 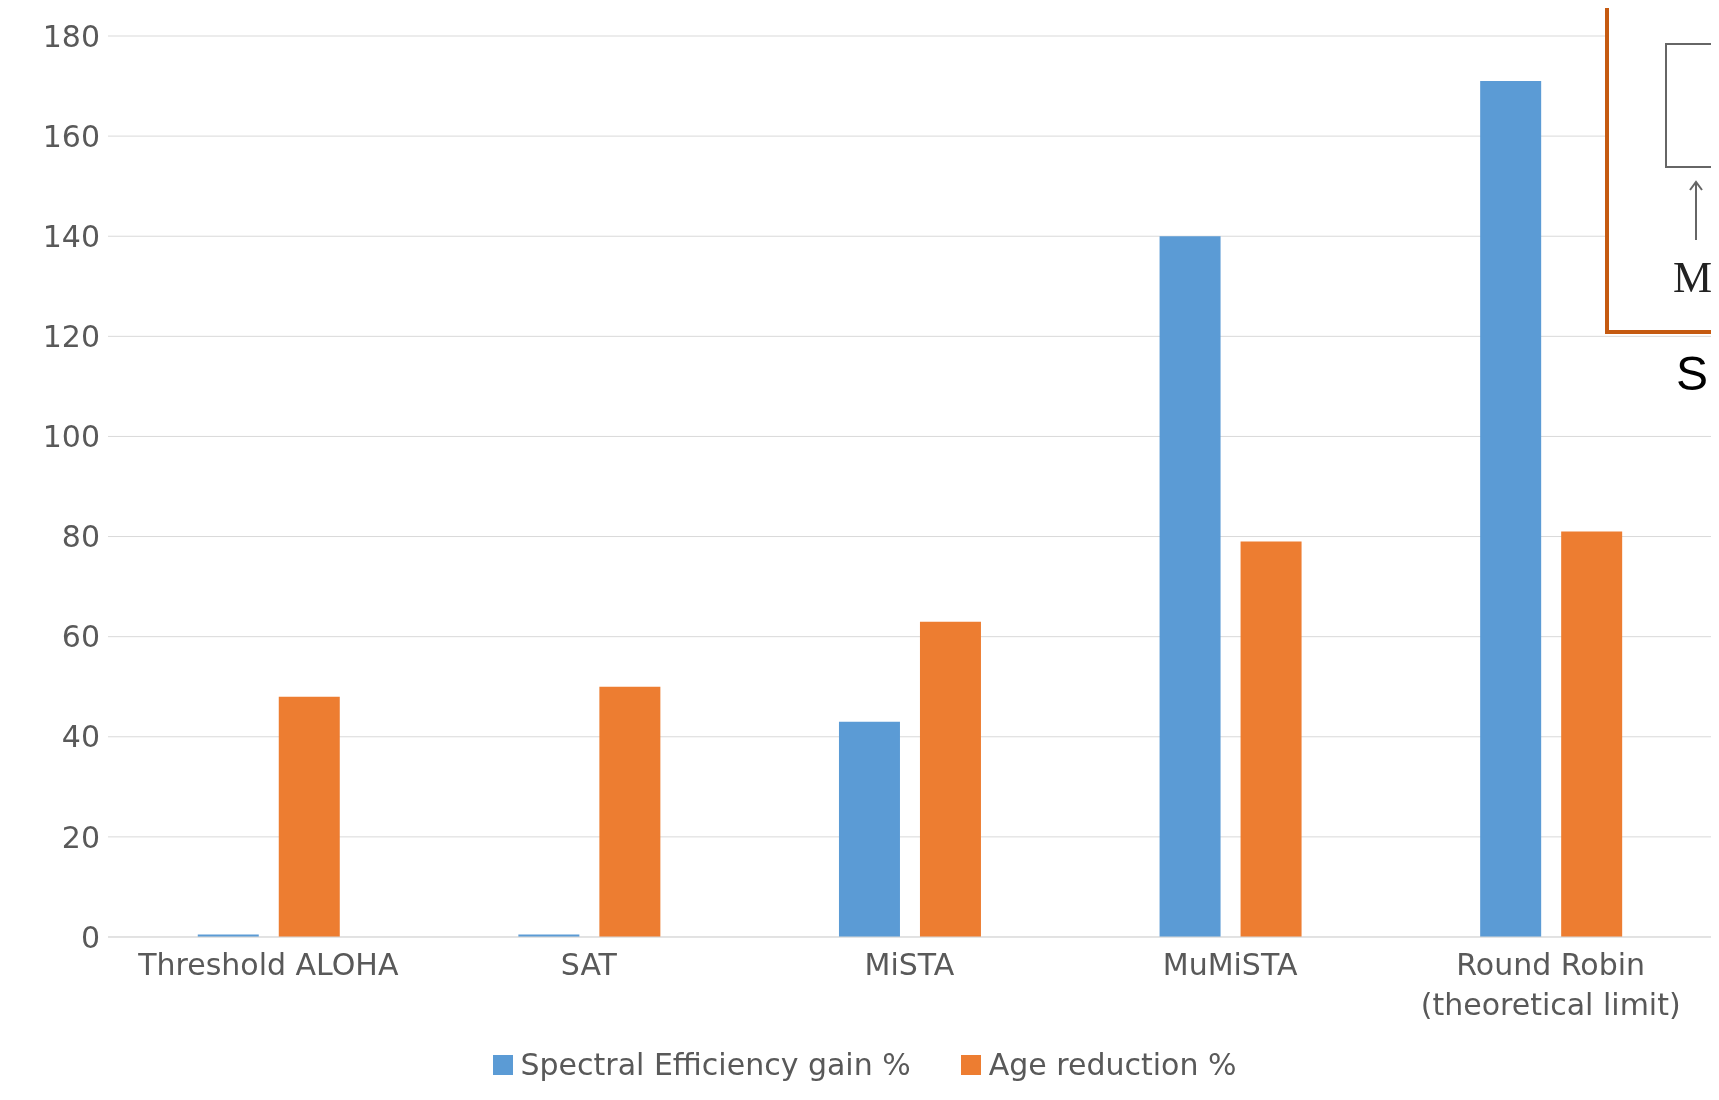 I want to click on y-tick-label: 160, so click(x=71, y=136).